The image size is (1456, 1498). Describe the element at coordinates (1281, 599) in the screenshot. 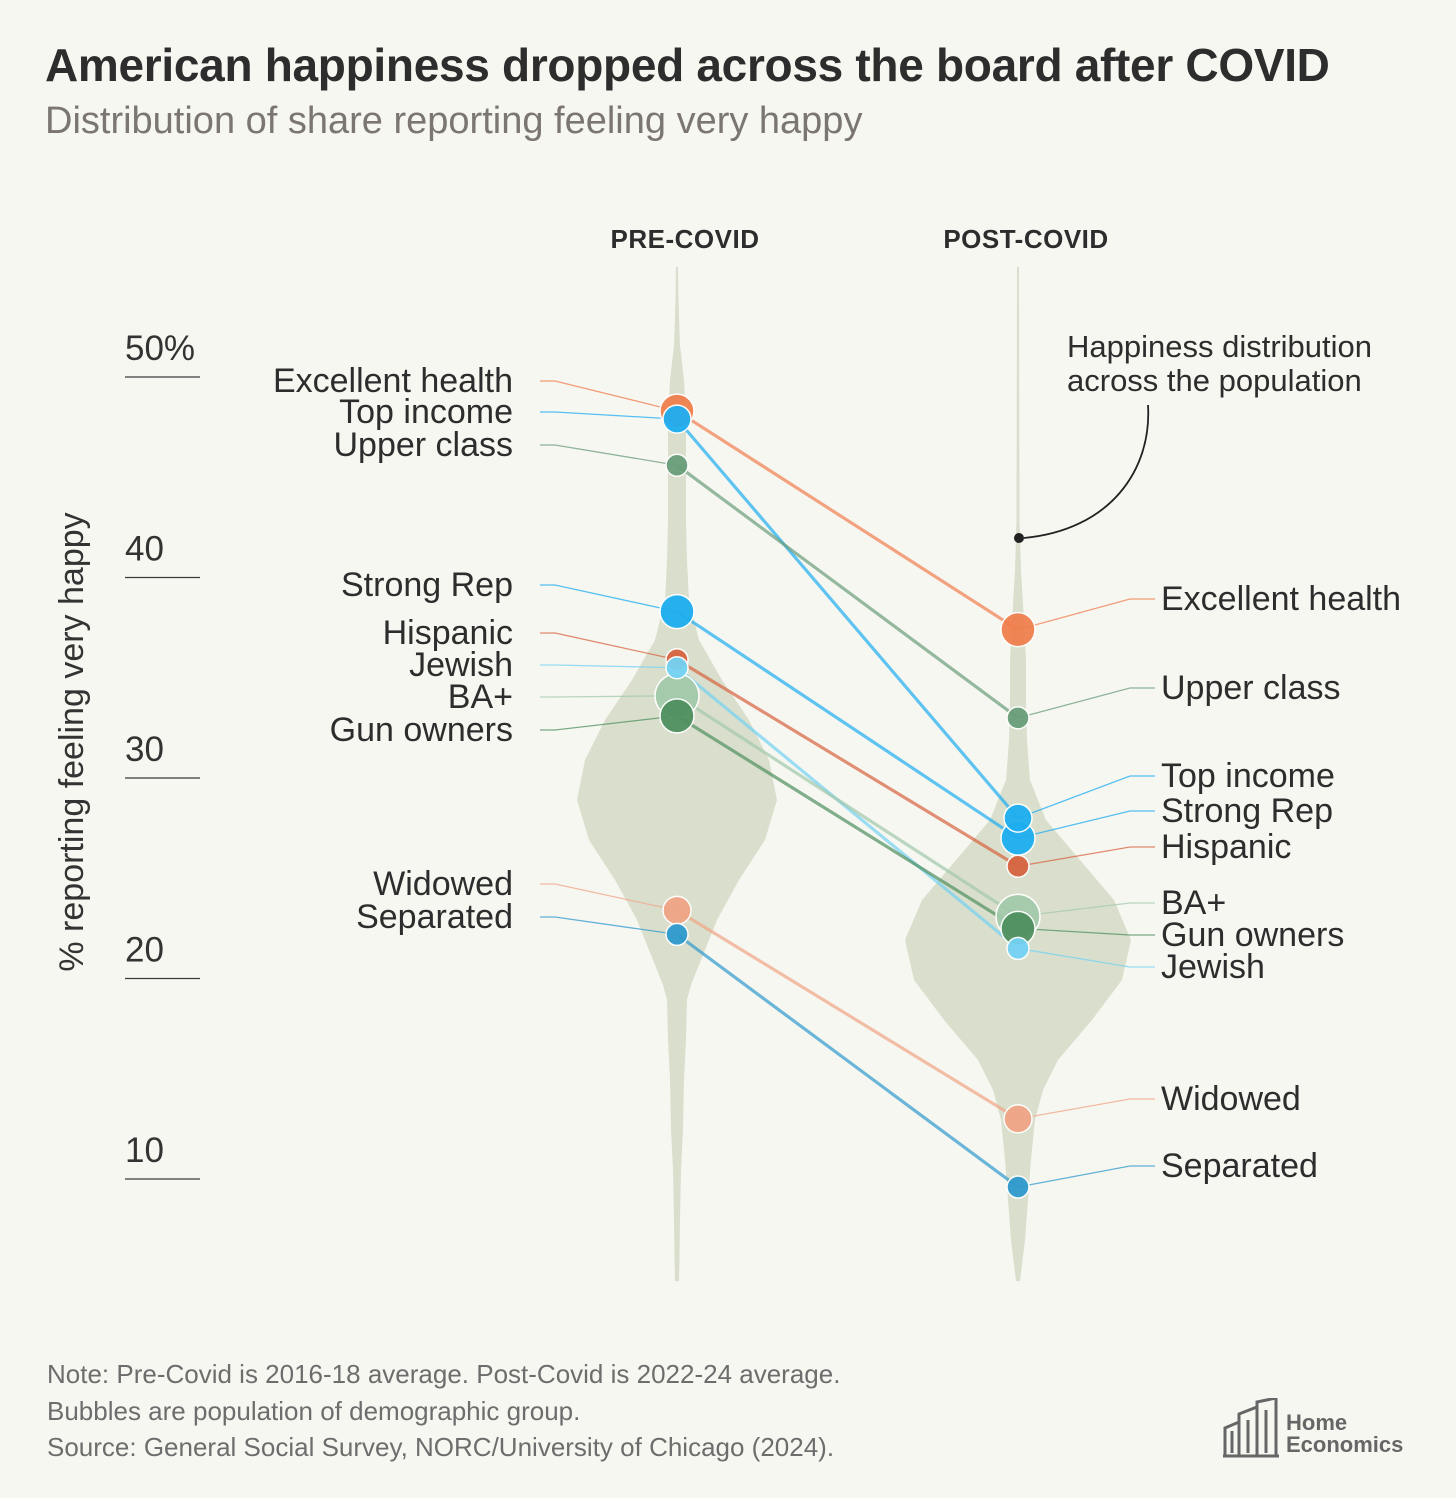

I see `post-series-label: Excellent health` at that location.